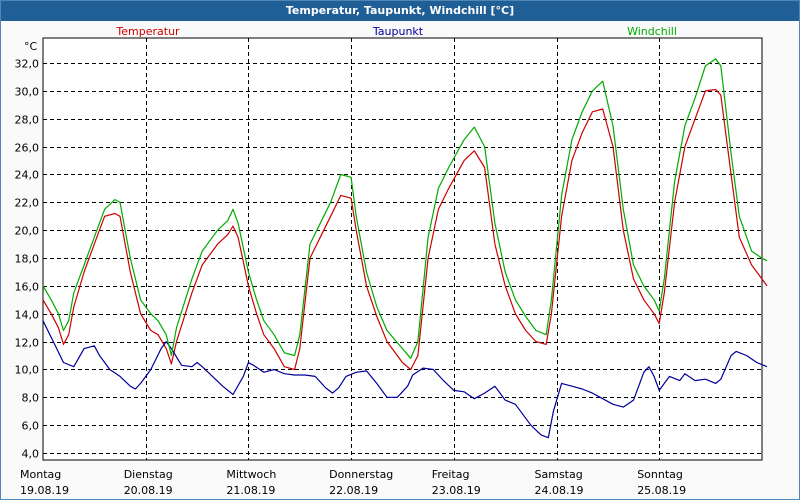 This screenshot has width=800, height=500. Describe the element at coordinates (361, 474) in the screenshot. I see `x-category-day: Donnerstag` at that location.